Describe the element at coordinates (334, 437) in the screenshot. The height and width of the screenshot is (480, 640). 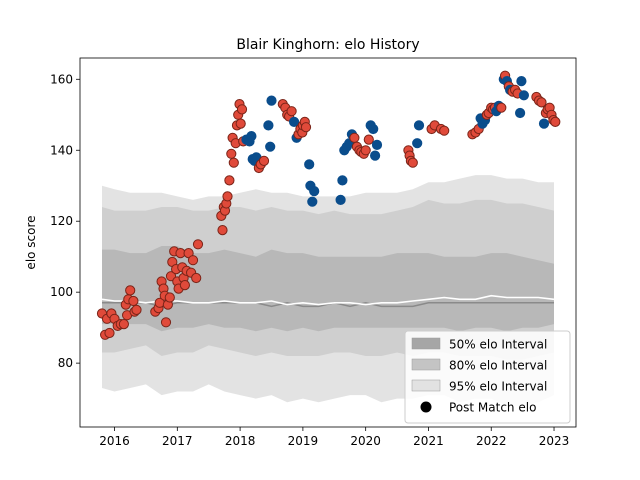
I see `x-axis: 2016 2017 2018 2019 2020 2021 2022 2023` at that location.